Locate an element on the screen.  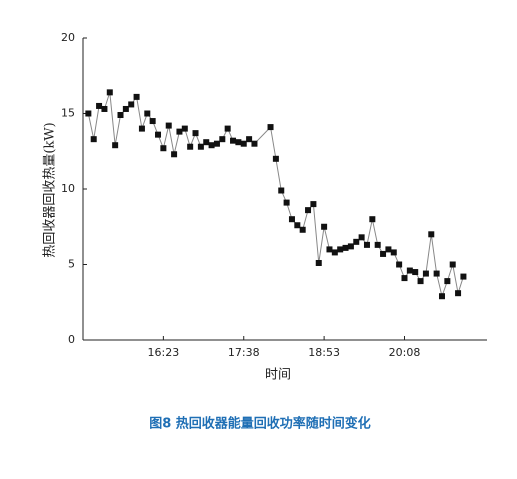
figure-caption: 图8 热回收器能量回收功率随时间变化 is located at coordinates (260, 424).